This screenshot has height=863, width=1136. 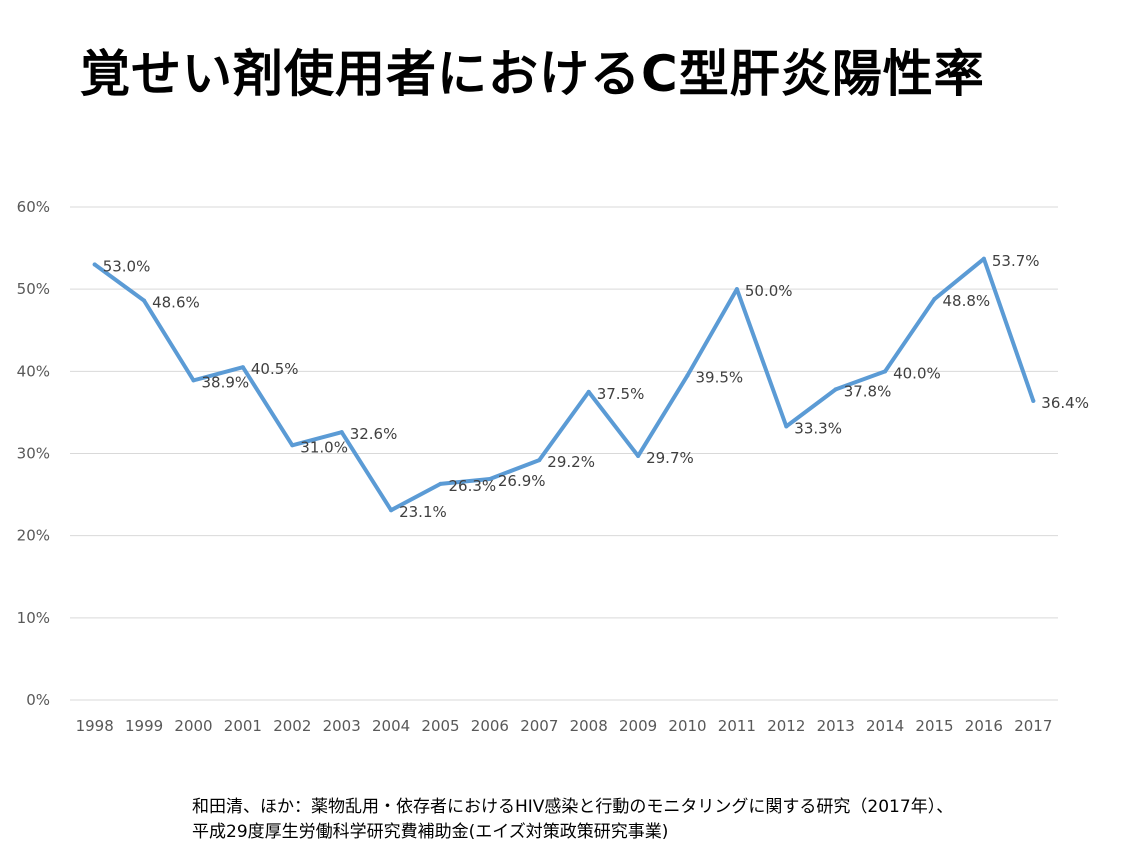 What do you see at coordinates (33, 618) in the screenshot?
I see `y-tick-label: 10%` at bounding box center [33, 618].